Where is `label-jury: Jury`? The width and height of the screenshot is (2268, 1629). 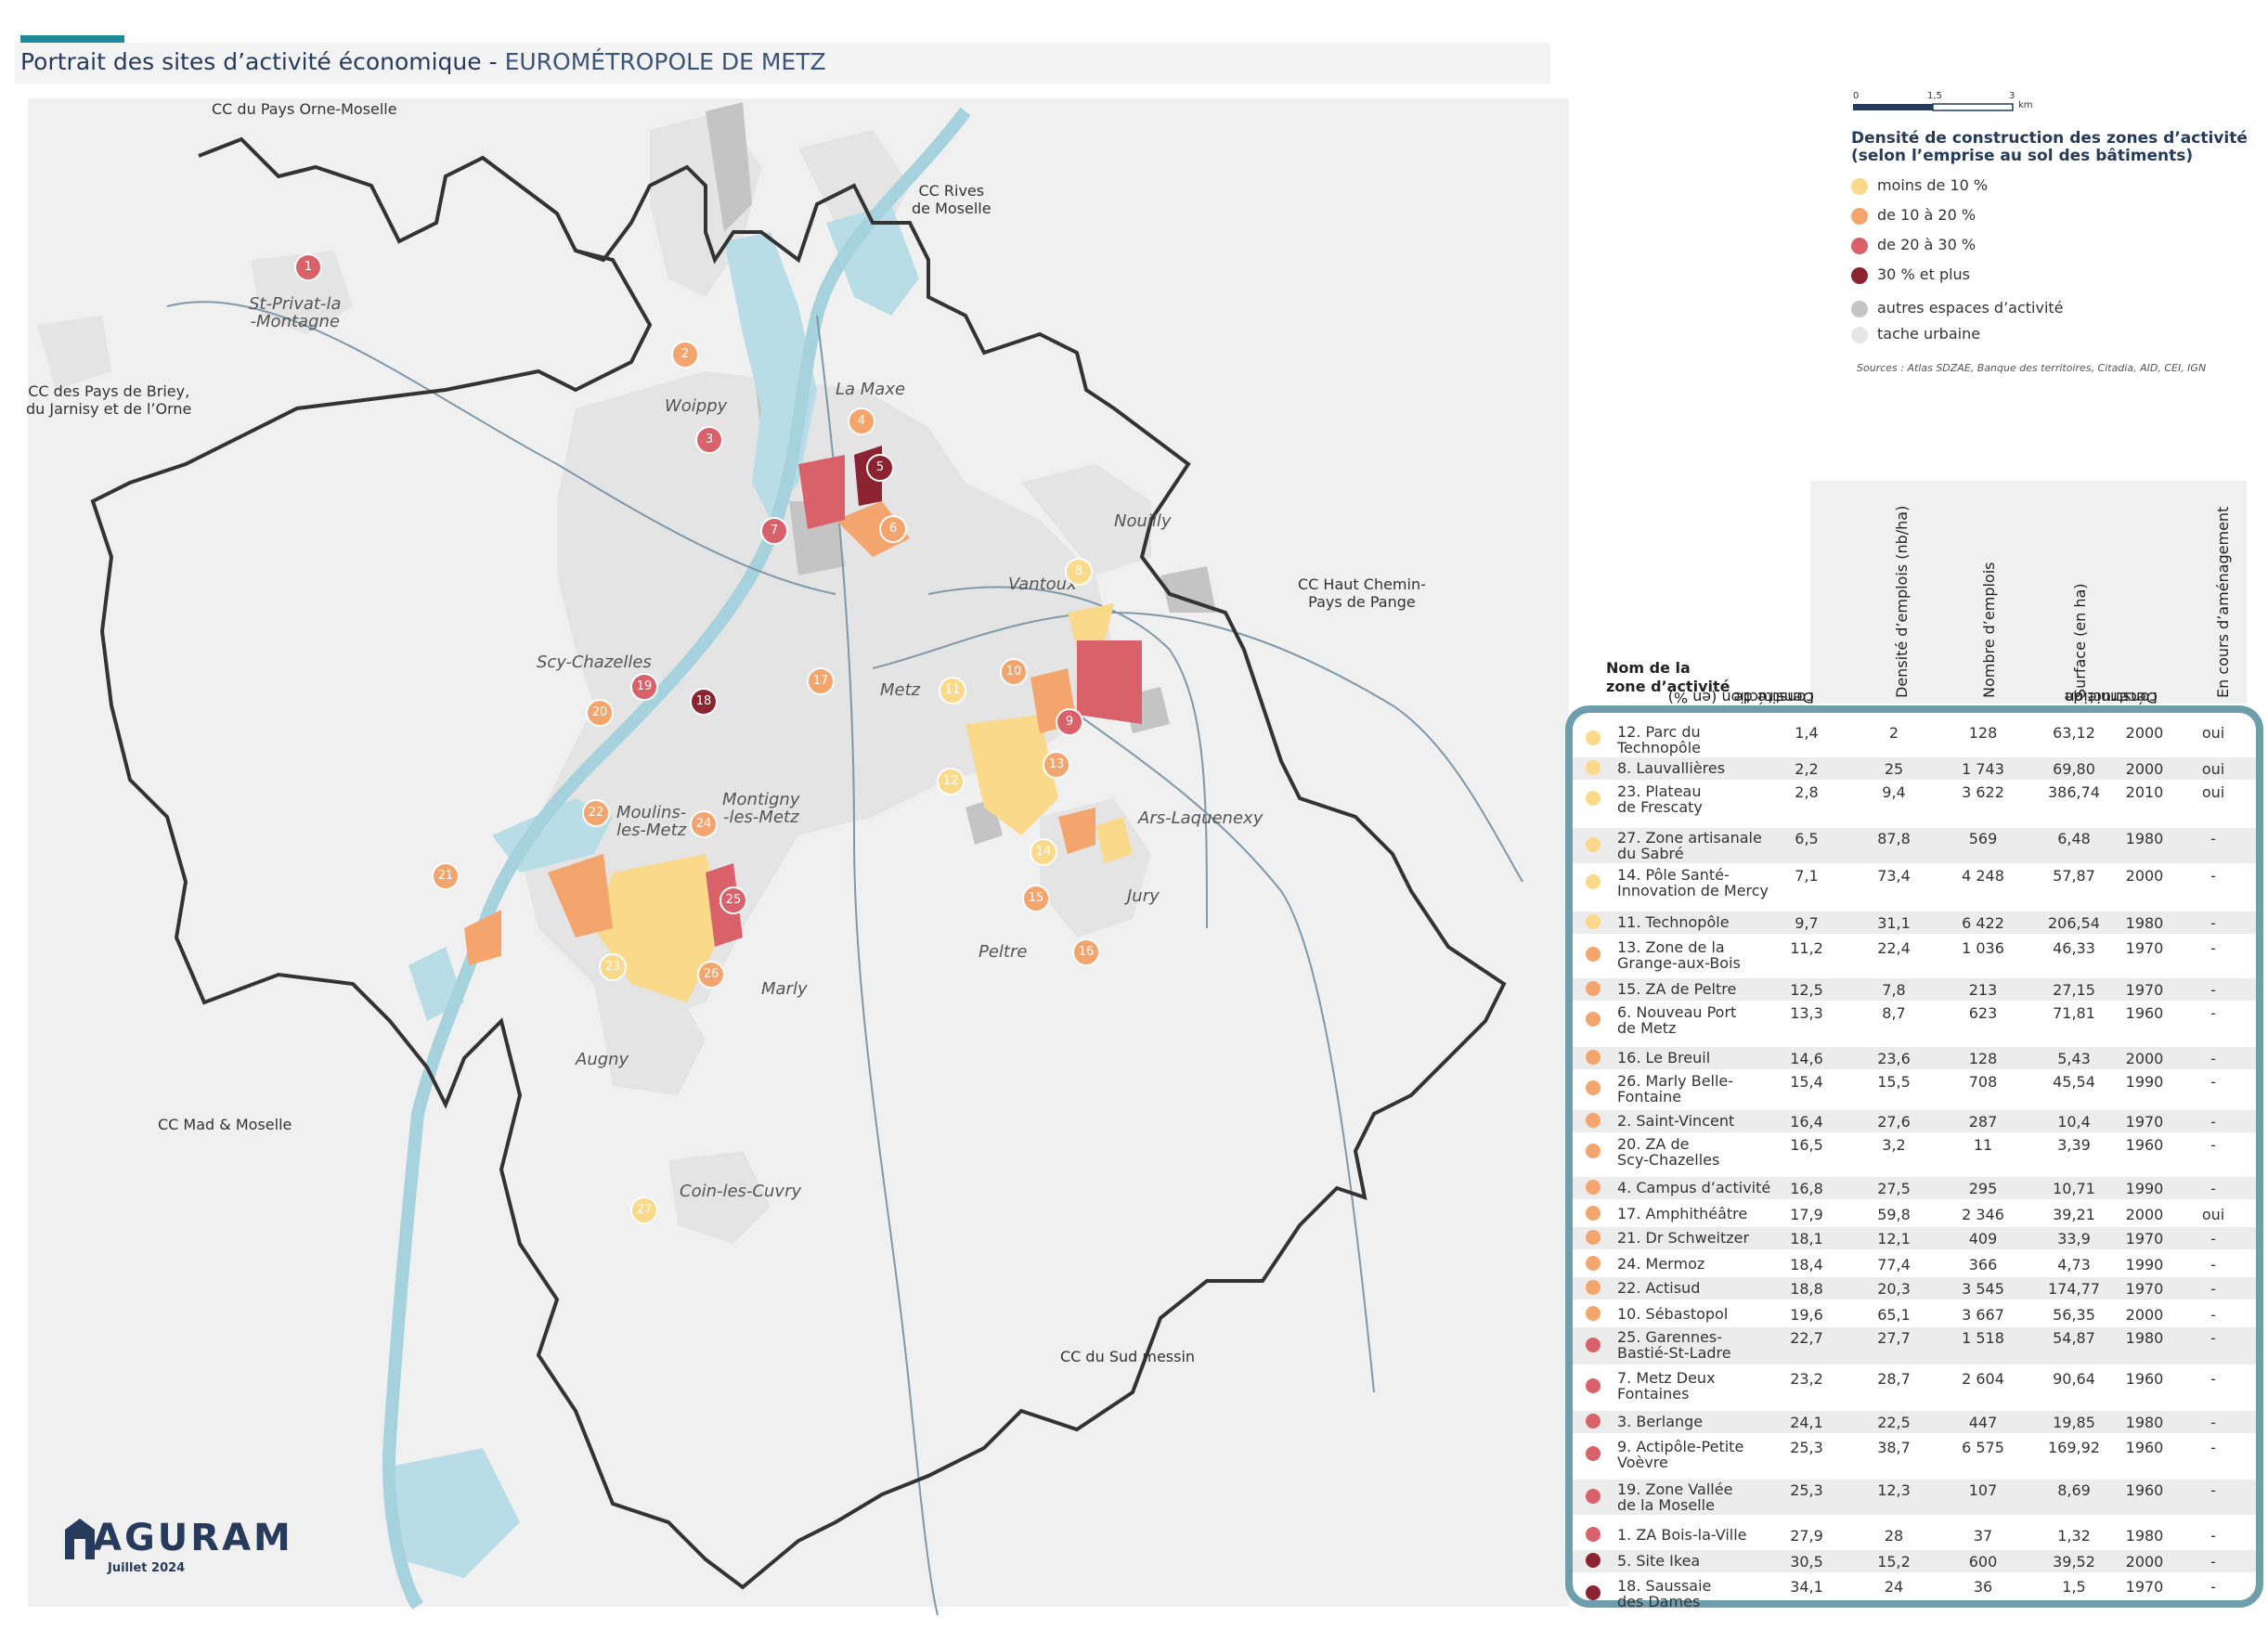 label-jury: Jury is located at coordinates (1143, 896).